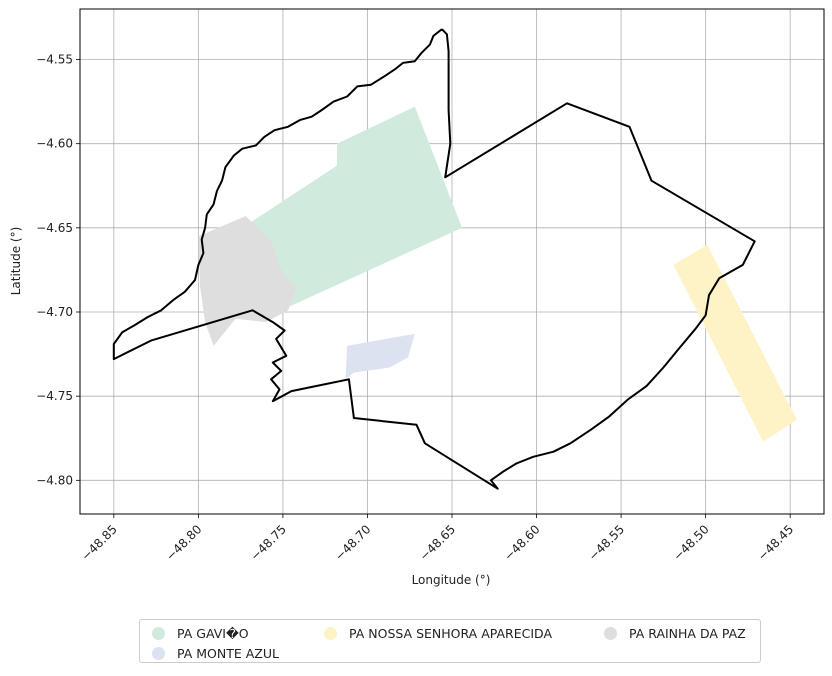 This screenshot has height=676, width=832. I want to click on y-tick-label: −4.55, so click(54, 60).